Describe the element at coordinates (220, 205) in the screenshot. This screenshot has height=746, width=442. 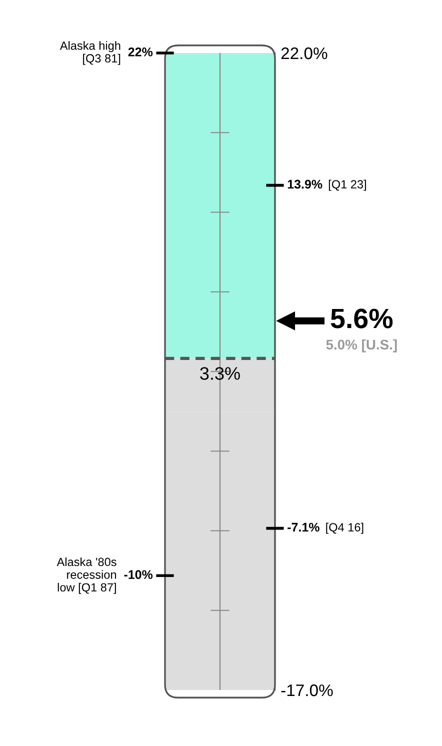
I see `bar` at that location.